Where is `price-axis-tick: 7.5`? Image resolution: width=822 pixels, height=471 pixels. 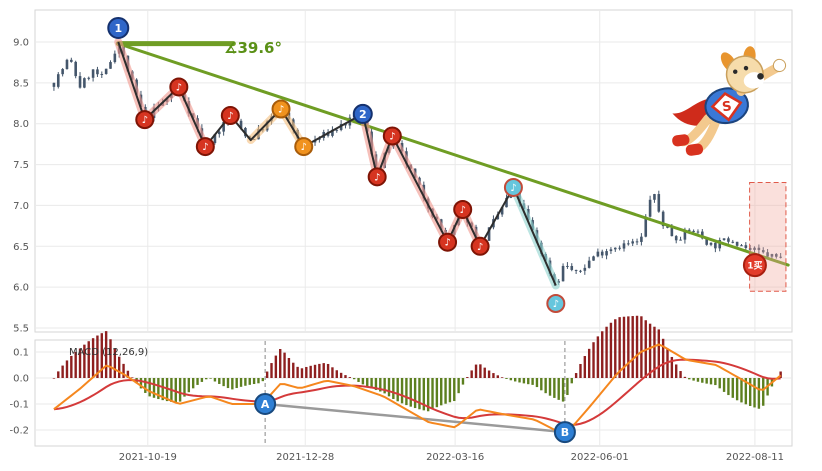 price-axis-tick: 7.5 is located at coordinates (21, 165).